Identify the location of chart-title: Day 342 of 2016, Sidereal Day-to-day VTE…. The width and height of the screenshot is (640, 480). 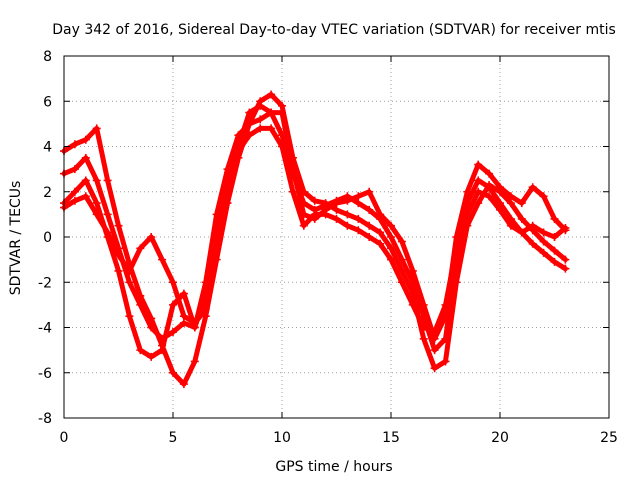
(334, 30).